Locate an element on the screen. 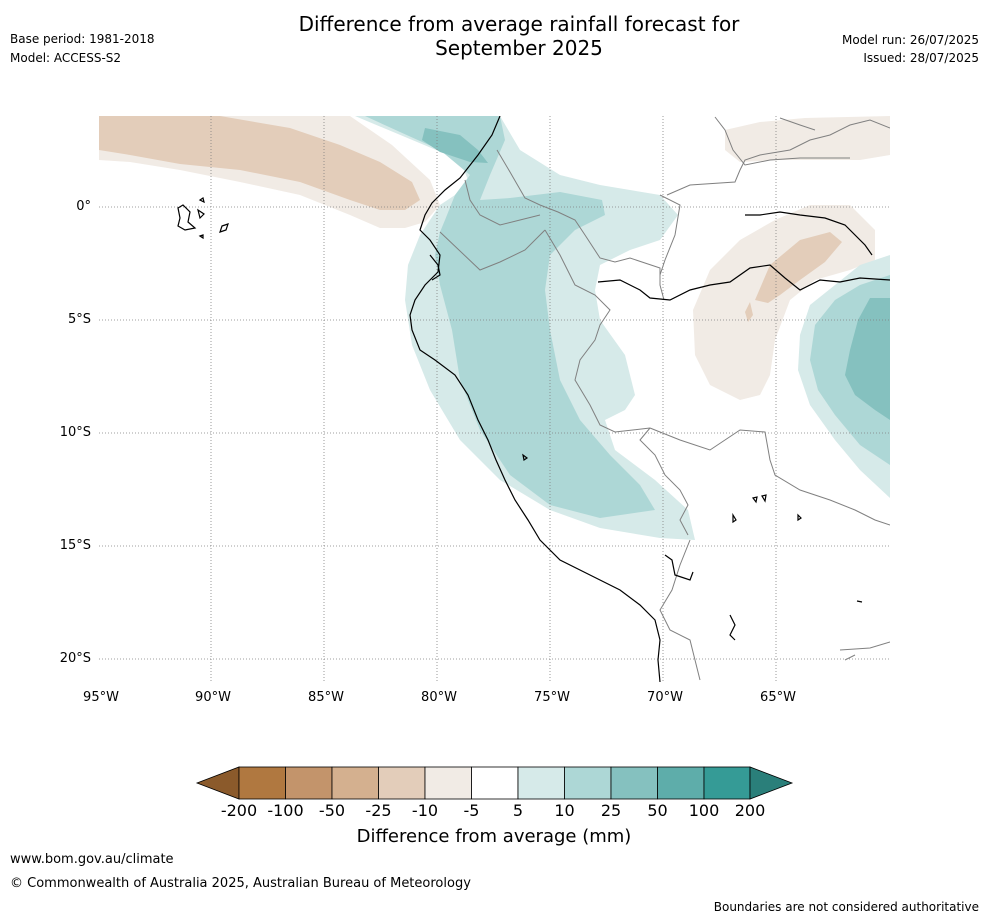 This screenshot has height=919, width=988. lat-tick-label: 5°S is located at coordinates (79, 319).